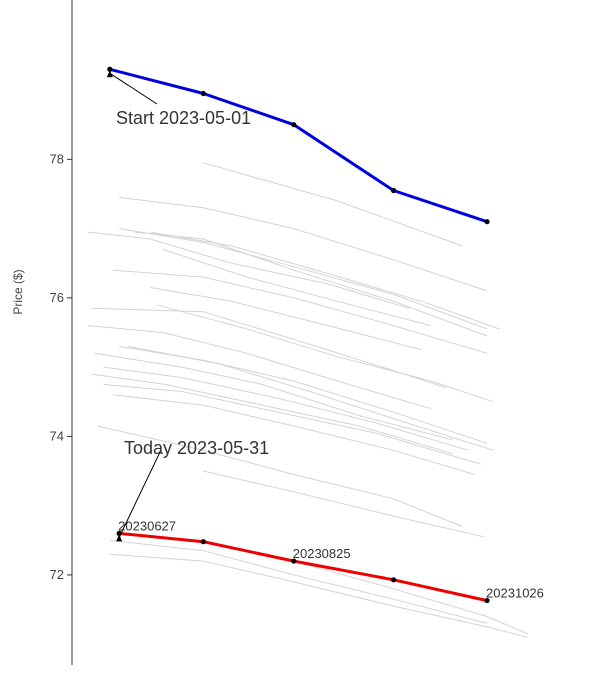 This screenshot has height=677, width=613. Describe the element at coordinates (303, 567) in the screenshot. I see `today-series-line` at that location.